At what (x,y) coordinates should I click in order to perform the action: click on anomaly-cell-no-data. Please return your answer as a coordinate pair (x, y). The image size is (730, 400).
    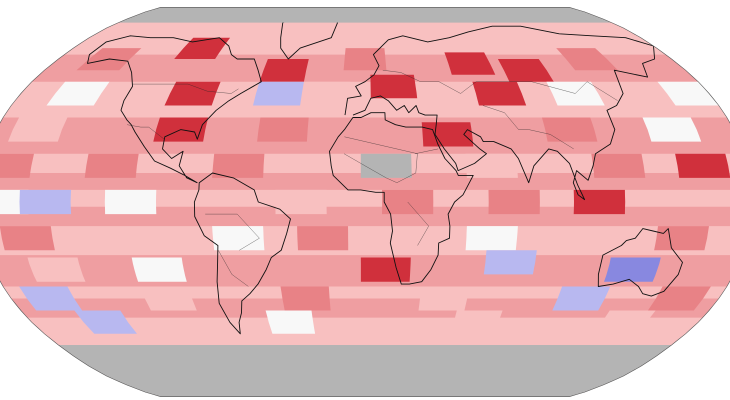
    Looking at the image, I should click on (386, 165).